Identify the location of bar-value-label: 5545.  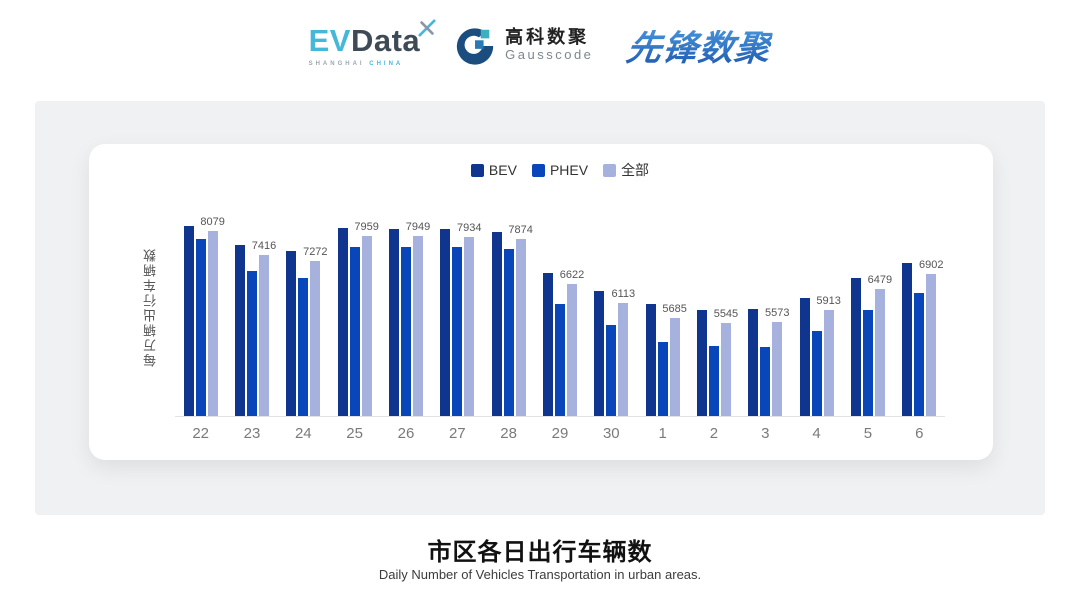
(726, 314).